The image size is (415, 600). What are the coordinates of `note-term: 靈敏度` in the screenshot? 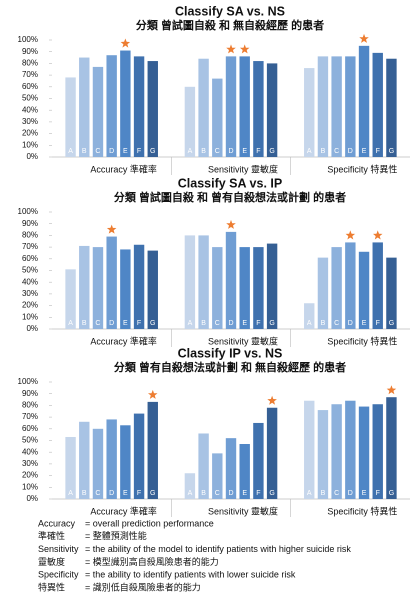 It's located at (51, 561).